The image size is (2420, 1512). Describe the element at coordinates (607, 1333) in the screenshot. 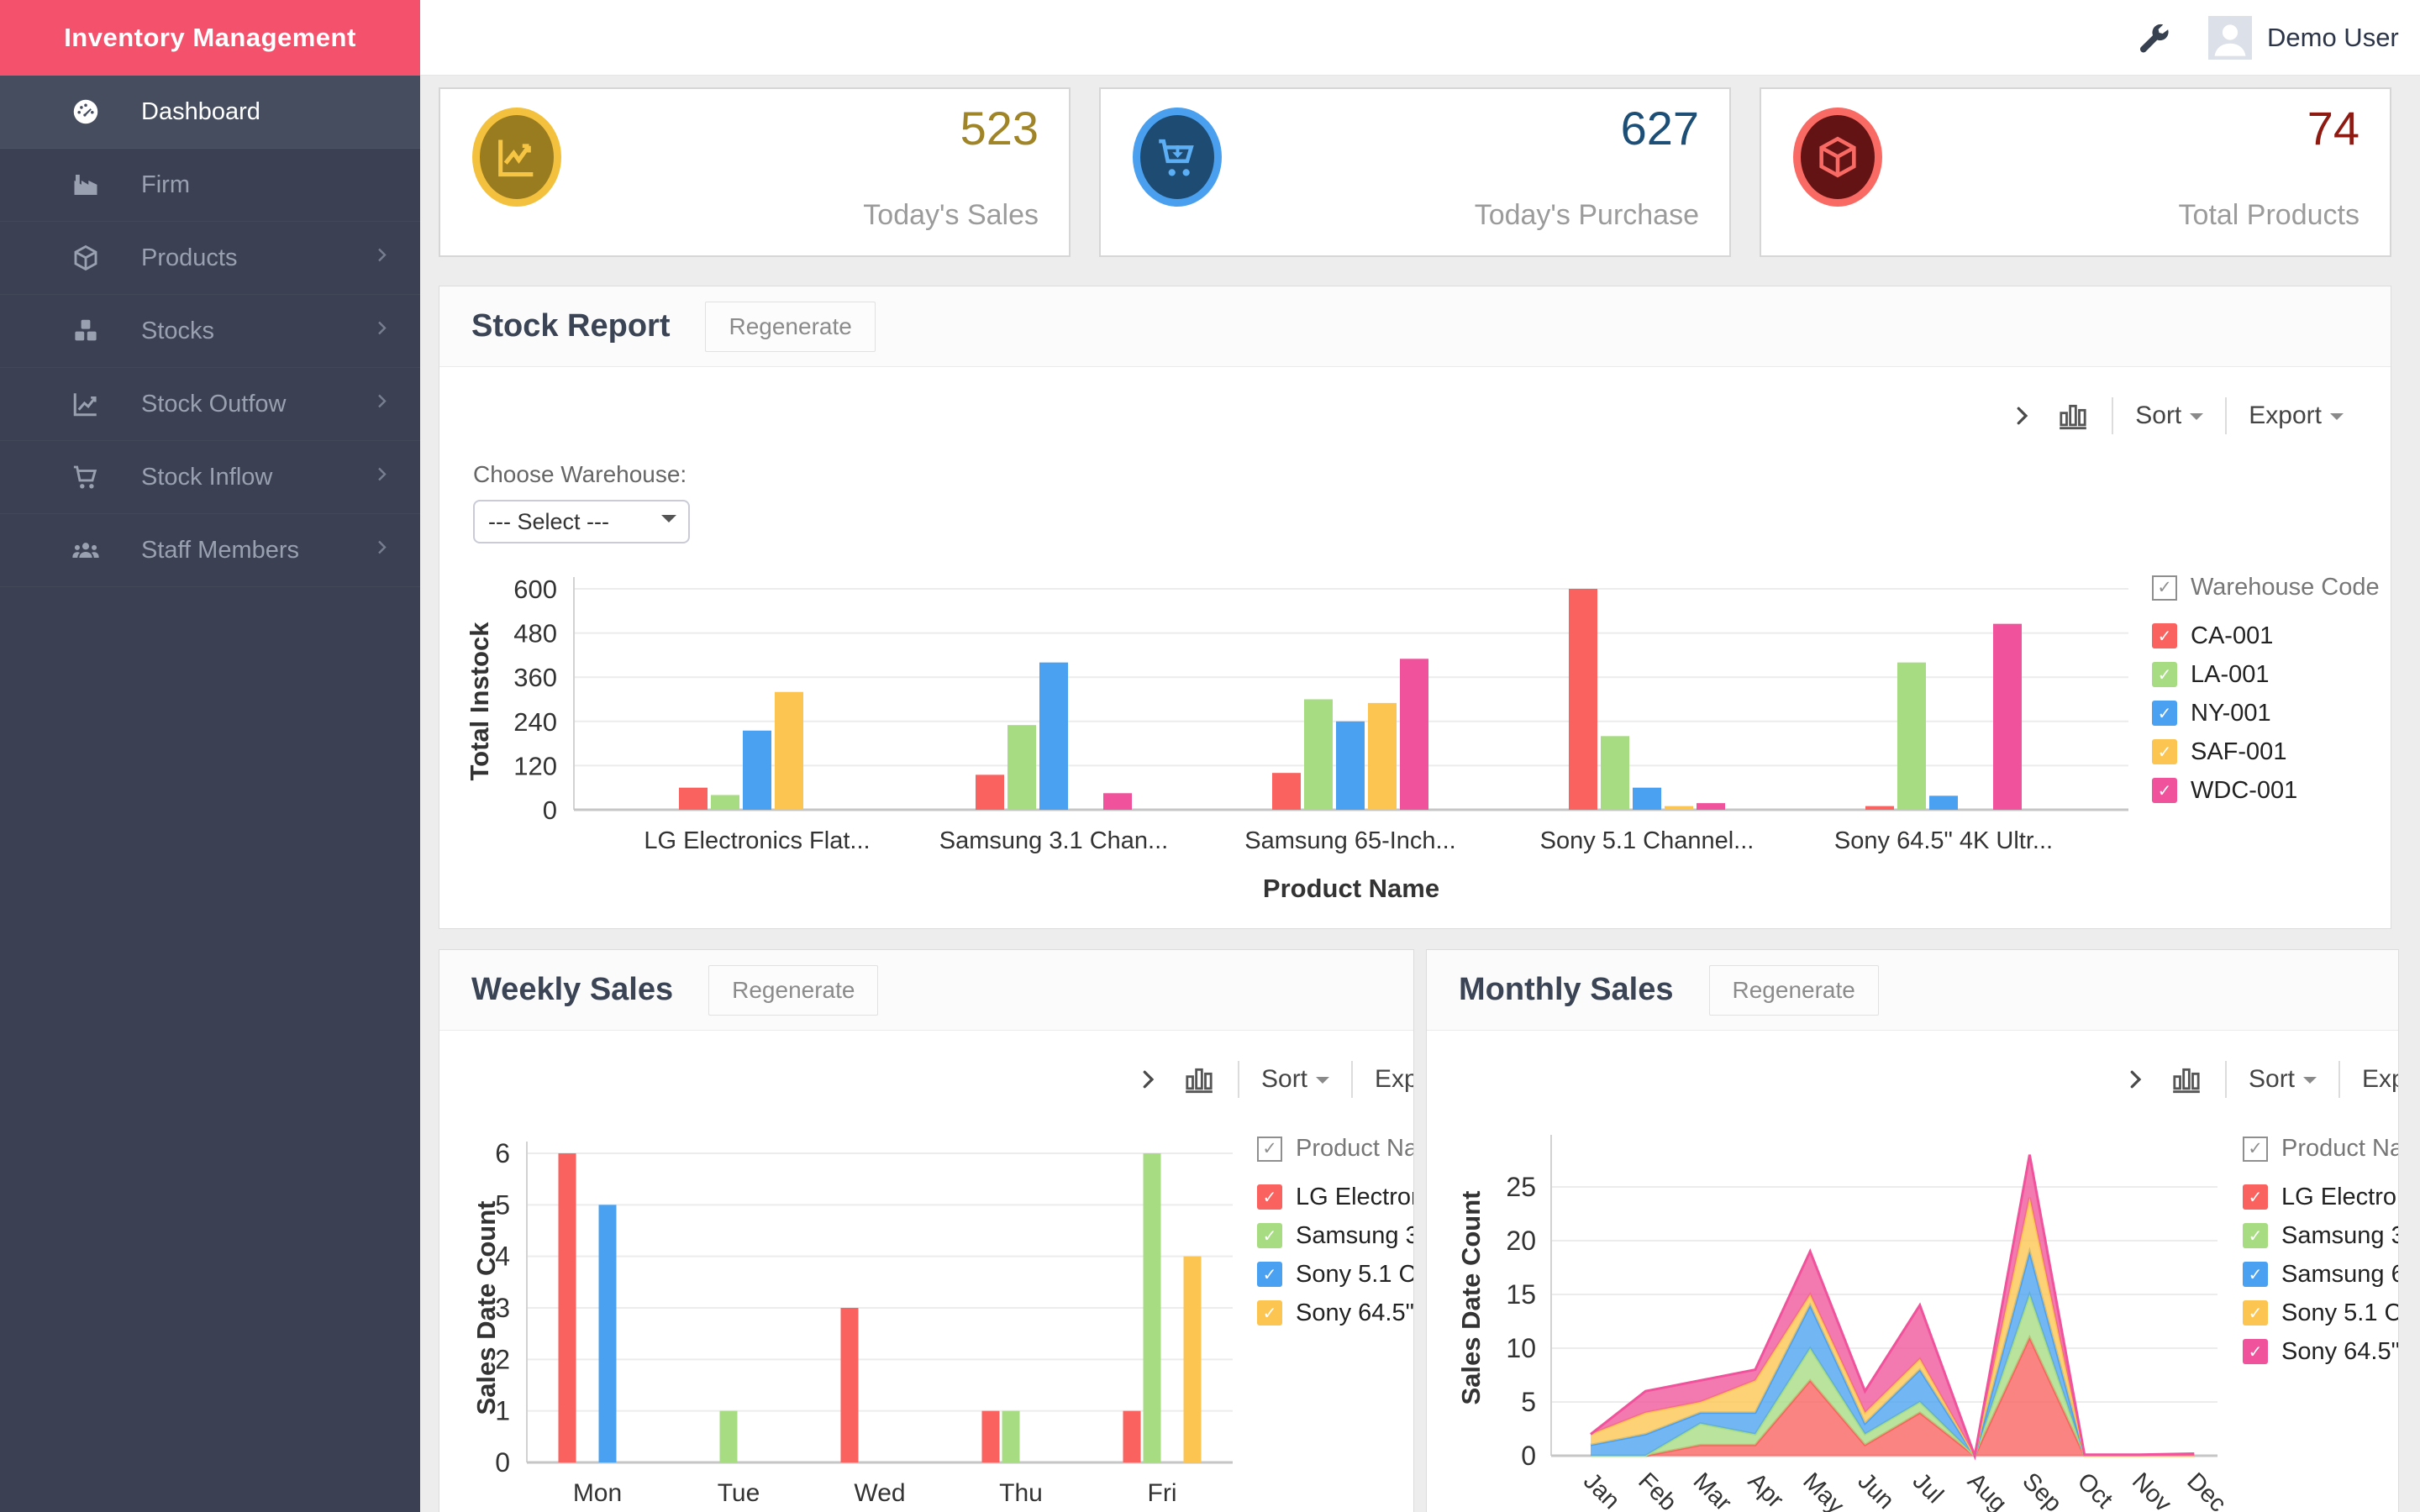

I see `bar-Sony 5.1 Cl` at that location.